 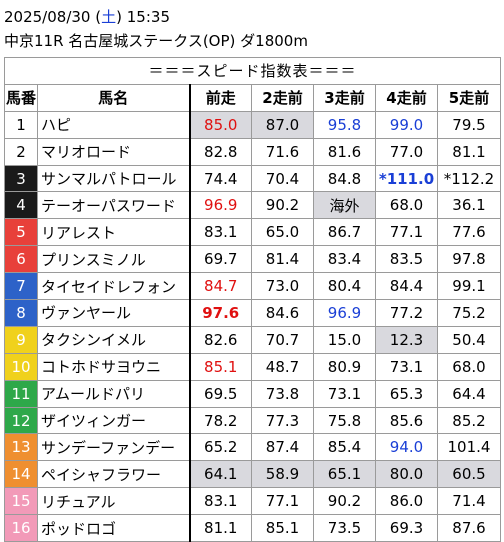 I want to click on speed-value: 82.6, so click(x=220, y=339).